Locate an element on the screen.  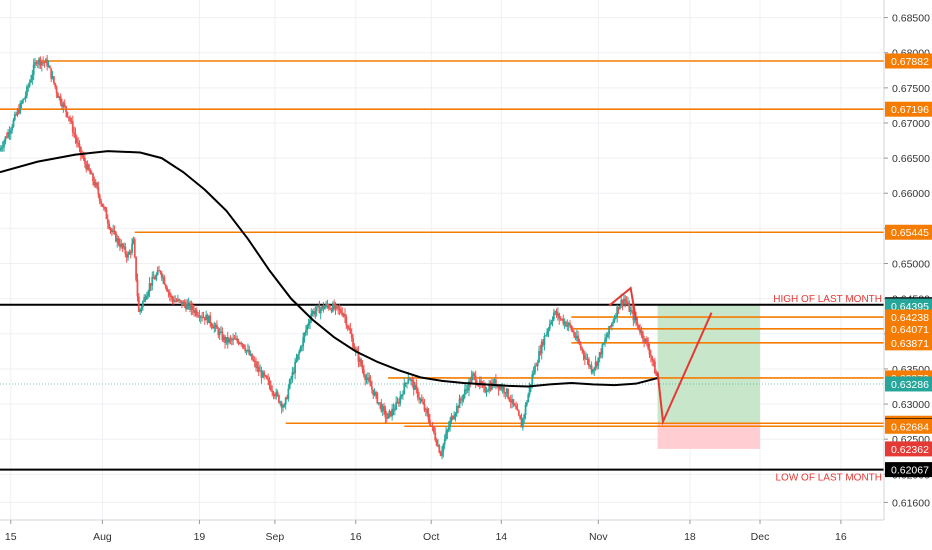
time-axis: 15 Aug 19 Sep 16 Oct 14 Nov 18 Dec 16 is located at coordinates (466, 534).